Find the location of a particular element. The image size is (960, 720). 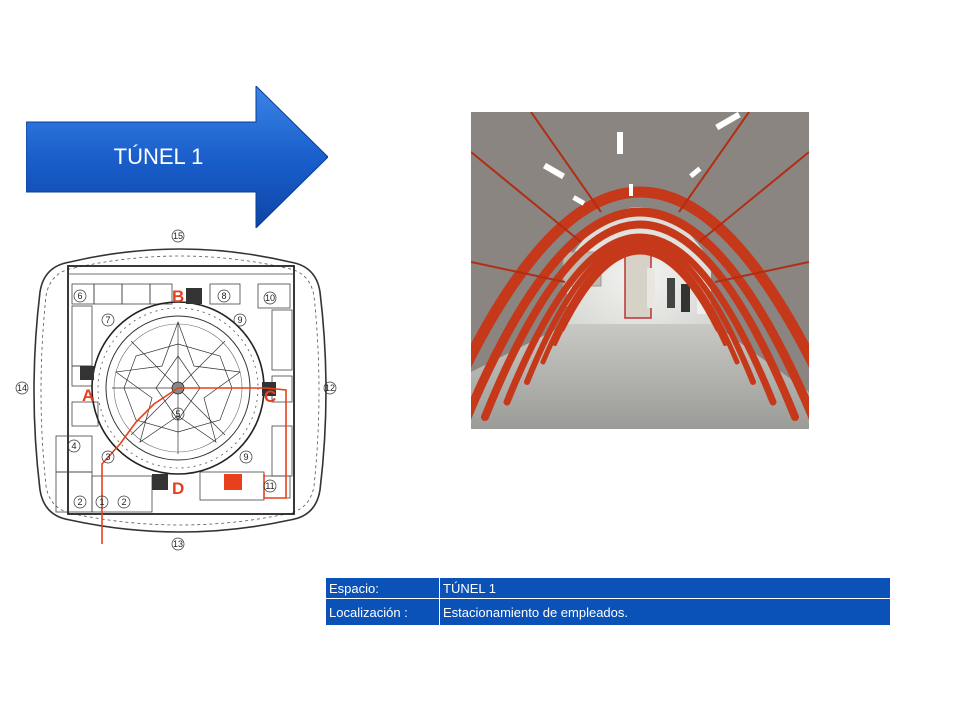

zone-label: 10 is located at coordinates (270, 298).